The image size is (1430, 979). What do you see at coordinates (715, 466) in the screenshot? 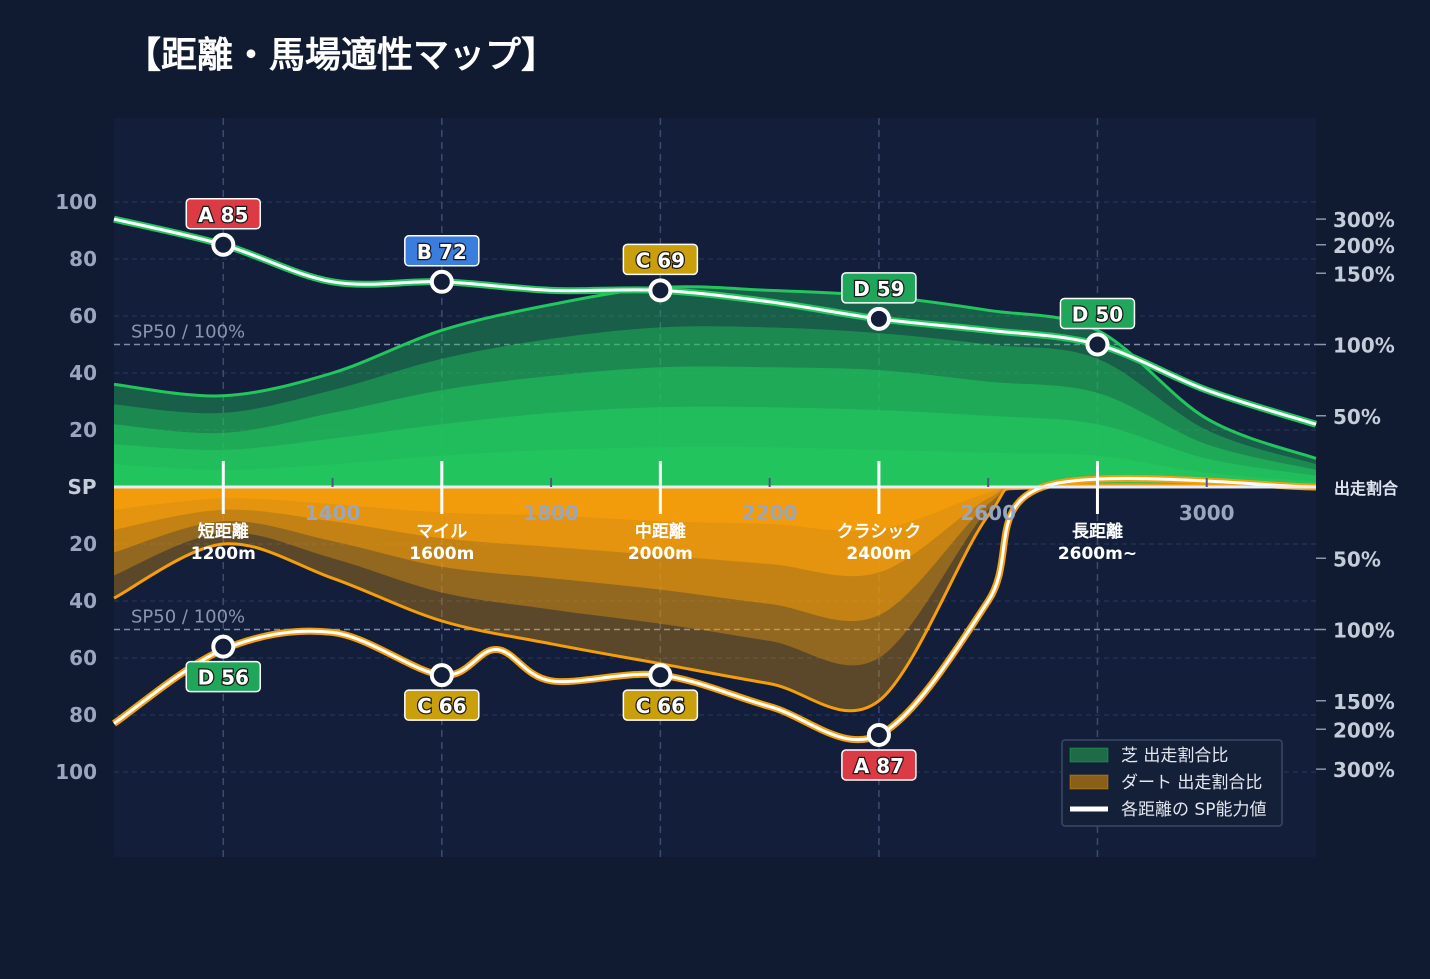
I see `turf-ratio-band` at bounding box center [715, 466].